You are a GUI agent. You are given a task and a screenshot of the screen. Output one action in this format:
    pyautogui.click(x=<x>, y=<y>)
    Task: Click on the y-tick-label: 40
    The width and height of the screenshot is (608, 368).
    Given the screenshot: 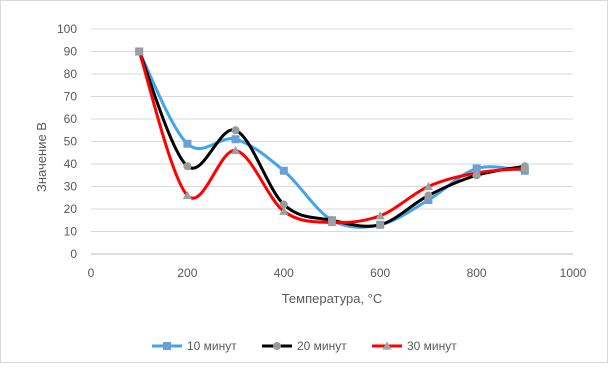 What is the action you would take?
    pyautogui.click(x=71, y=164)
    